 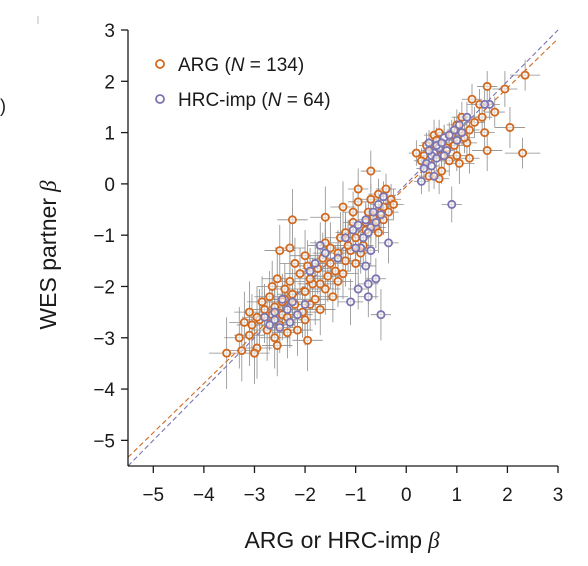 I want to click on x-axis-title: ARG or HRC-imp β, so click(x=342, y=540).